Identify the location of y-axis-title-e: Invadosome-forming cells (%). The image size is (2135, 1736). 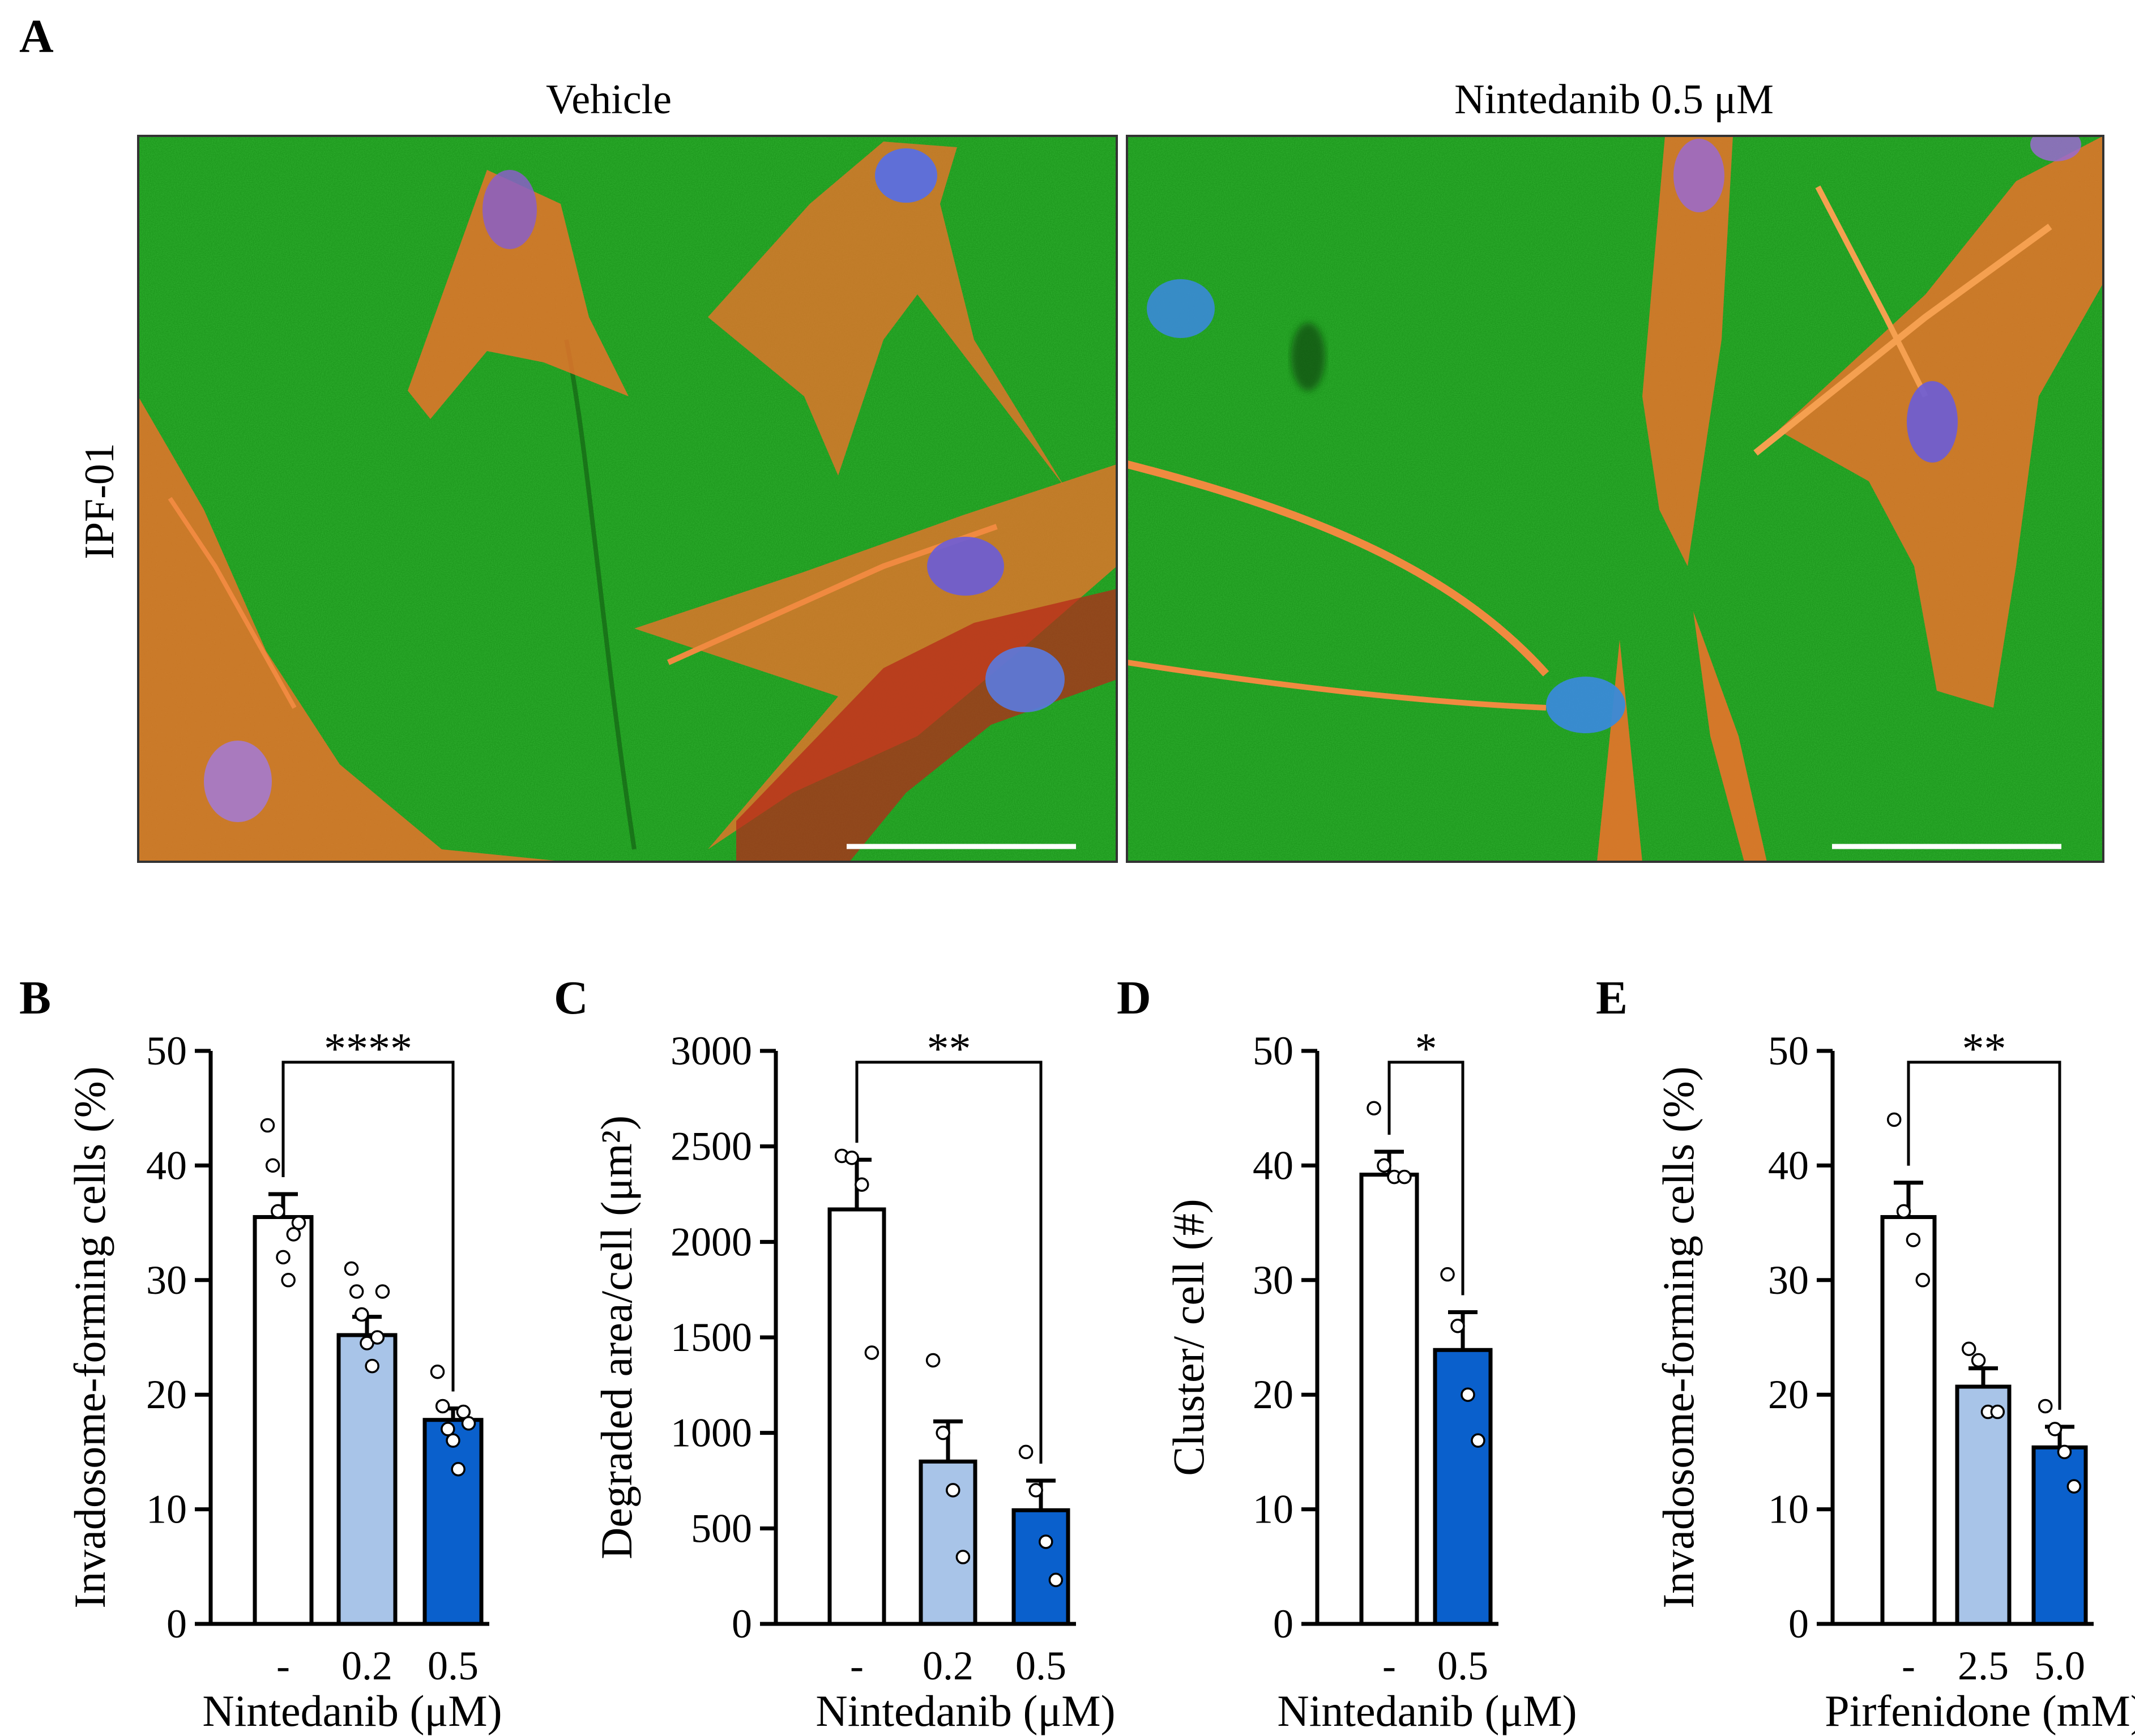
(1678, 1337).